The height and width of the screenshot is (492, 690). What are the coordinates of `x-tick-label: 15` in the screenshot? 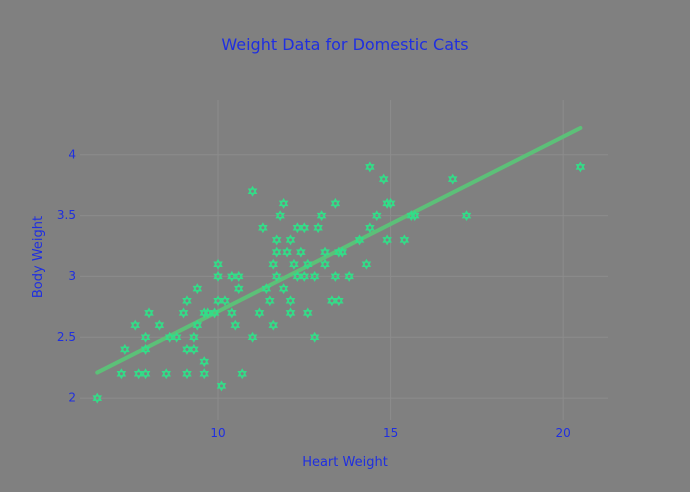 It's located at (390, 433).